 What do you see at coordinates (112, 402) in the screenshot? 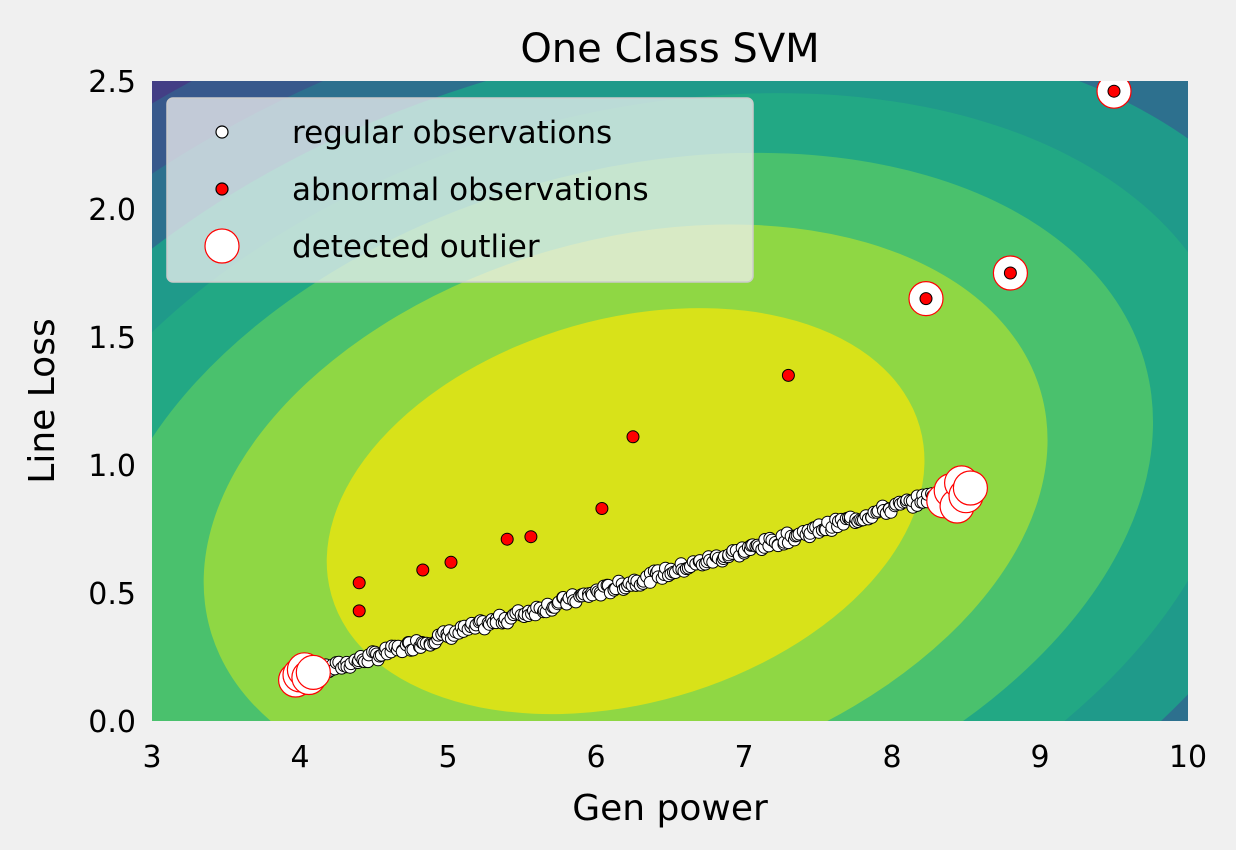
I see `y-axis-ticks: 0.0 0.5 1.0 1.5 2.0 2.5` at bounding box center [112, 402].